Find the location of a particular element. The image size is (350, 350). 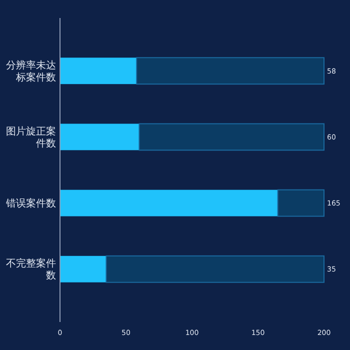

y-tick-label: 错误案件数 is located at coordinates (30, 204).